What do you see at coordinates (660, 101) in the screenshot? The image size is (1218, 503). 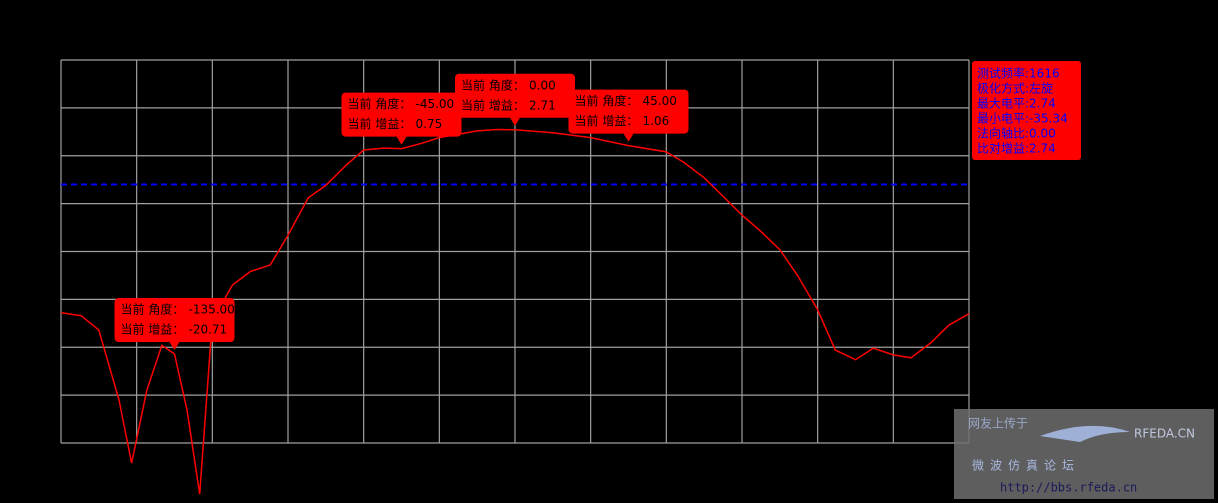 I see `angle-value: 45.00` at bounding box center [660, 101].